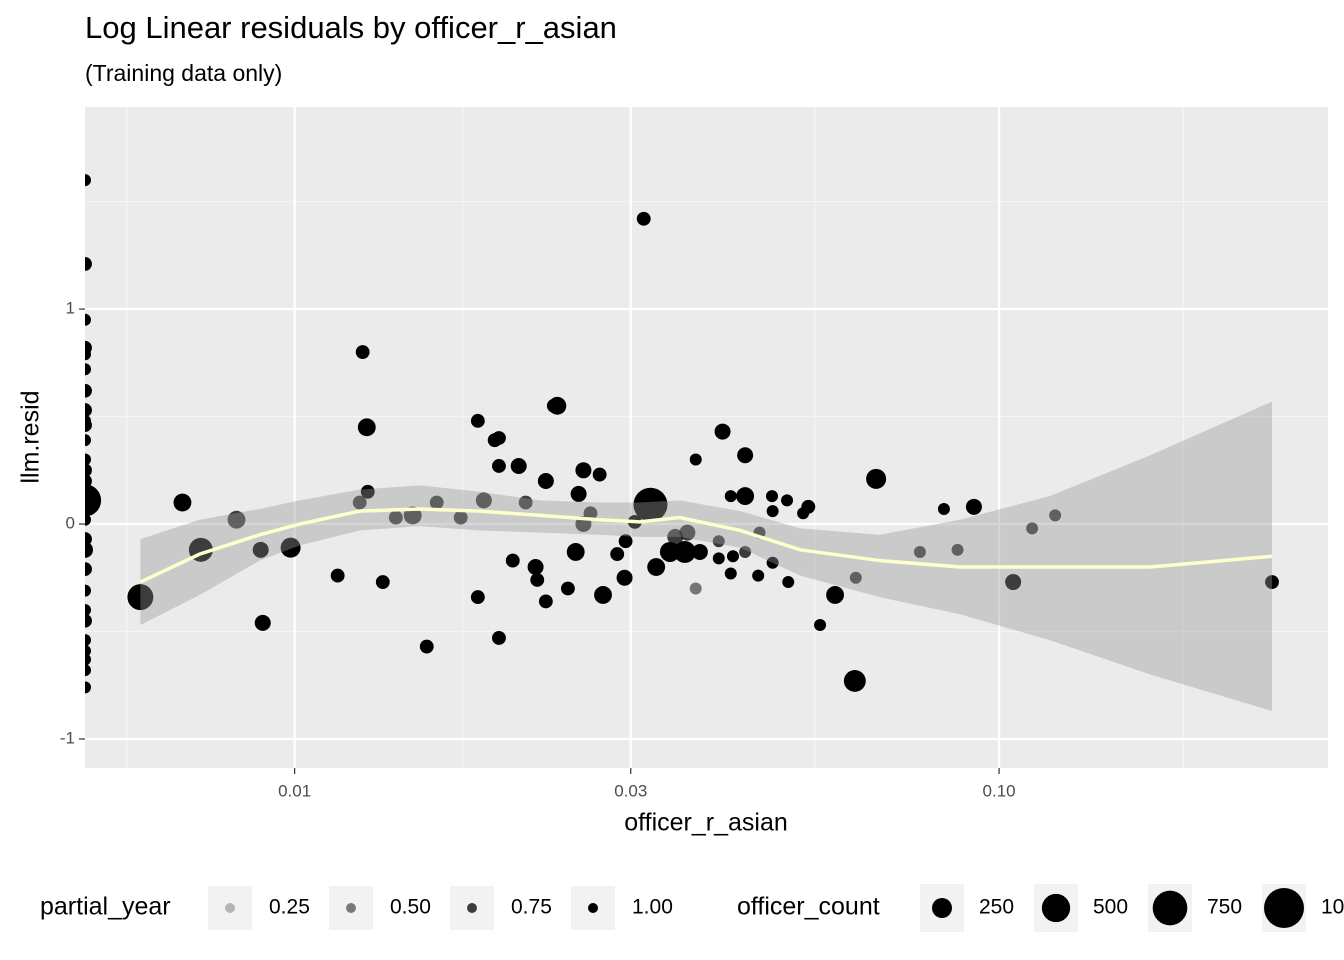 The width and height of the screenshot is (1344, 960). Describe the element at coordinates (70, 308) in the screenshot. I see `y-tick-label: 1` at that location.